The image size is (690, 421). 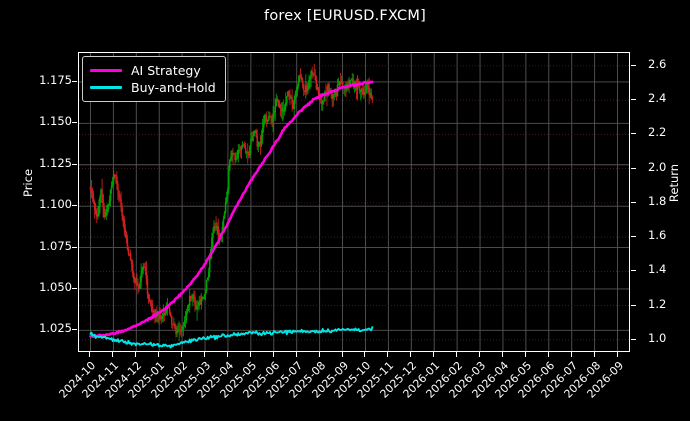 I want to click on y-tick-right: 1.8, so click(x=657, y=200).